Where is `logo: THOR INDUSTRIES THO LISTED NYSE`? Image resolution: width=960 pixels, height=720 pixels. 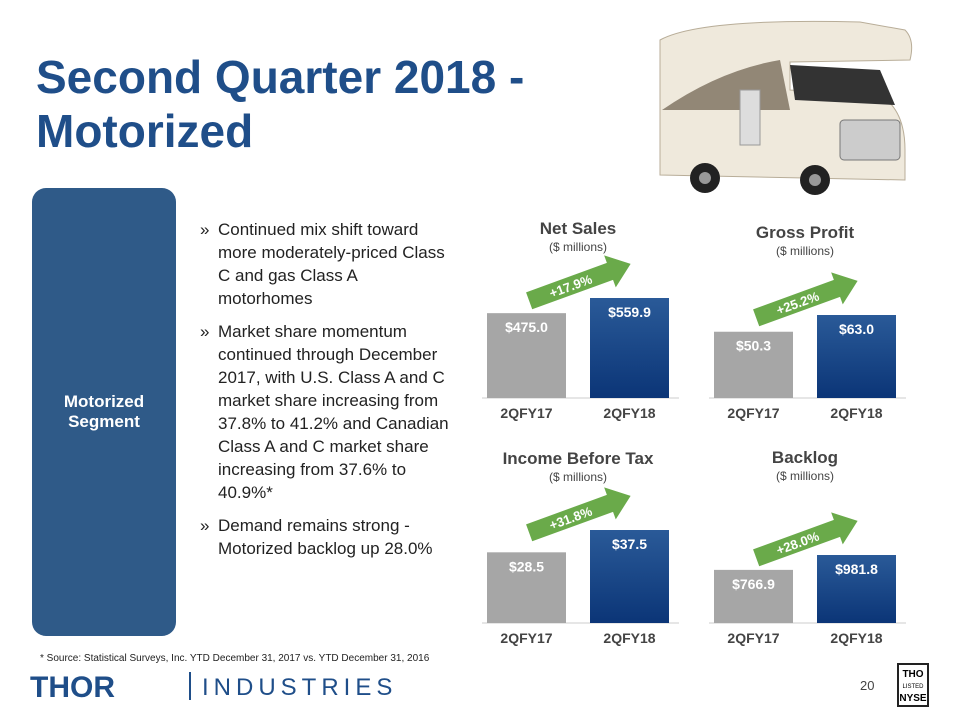 logo: THOR INDUSTRIES THO LISTED NYSE is located at coordinates (479, 685).